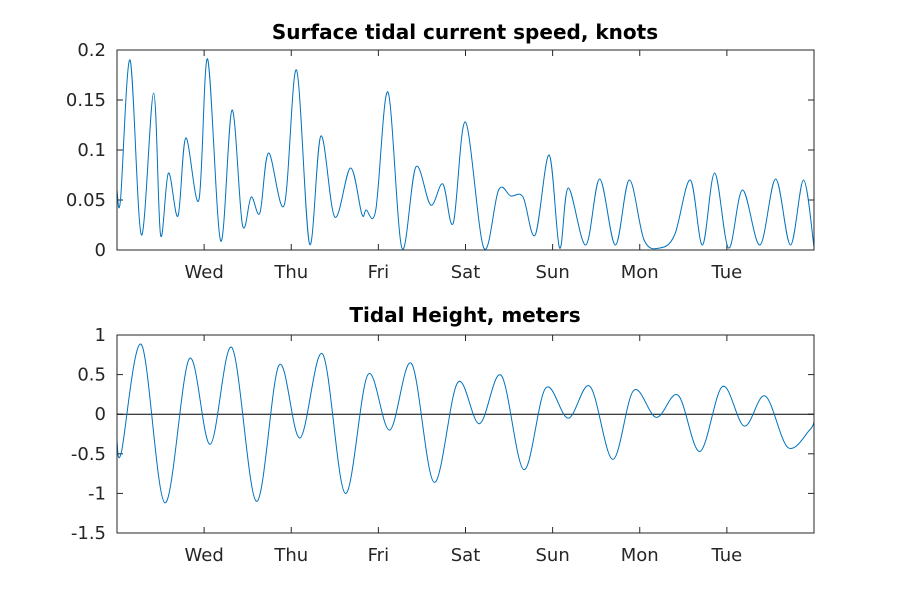  I want to click on top-y-tick-label: 0, so click(100, 250).